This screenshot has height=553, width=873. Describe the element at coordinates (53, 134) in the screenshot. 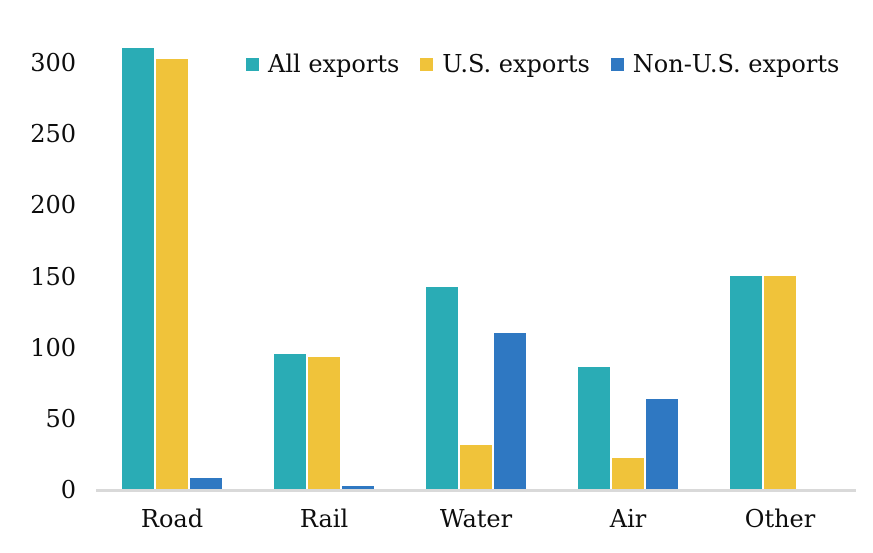

I see `y-tick-label-250: 250` at that location.